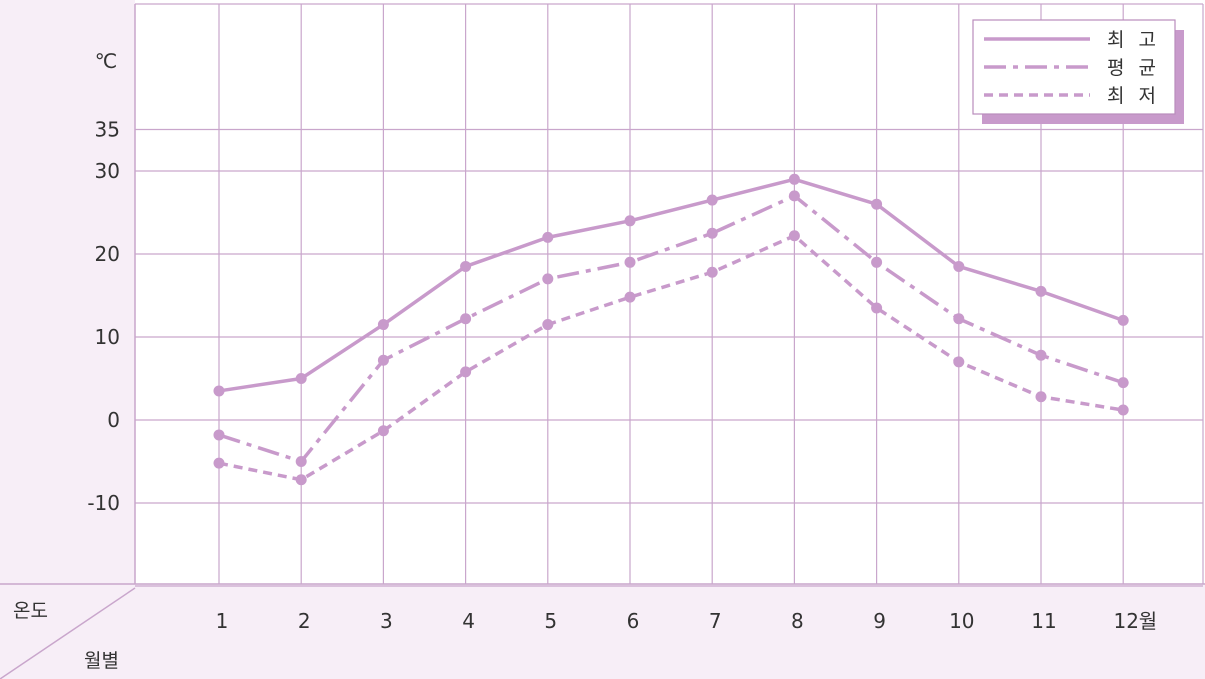 This screenshot has width=1205, height=679. What do you see at coordinates (386, 621) in the screenshot?
I see `x-tick-label: 3` at bounding box center [386, 621].